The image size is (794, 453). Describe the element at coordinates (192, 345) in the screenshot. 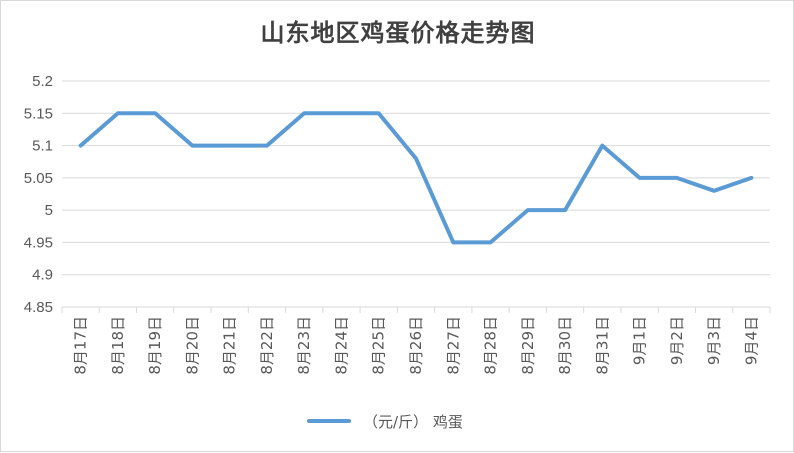

I see `x-tick-label: 8月20日` at that location.